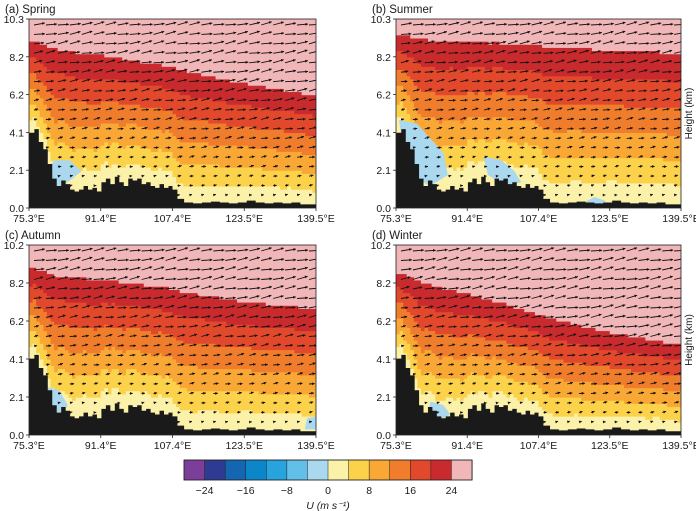  I want to click on colorbar-tick-label: −24, so click(205, 491).